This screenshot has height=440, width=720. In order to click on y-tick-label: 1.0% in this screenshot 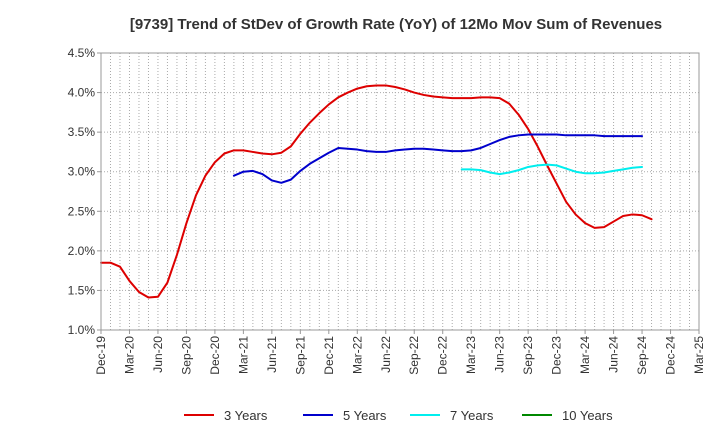, I will do `click(82, 330)`.